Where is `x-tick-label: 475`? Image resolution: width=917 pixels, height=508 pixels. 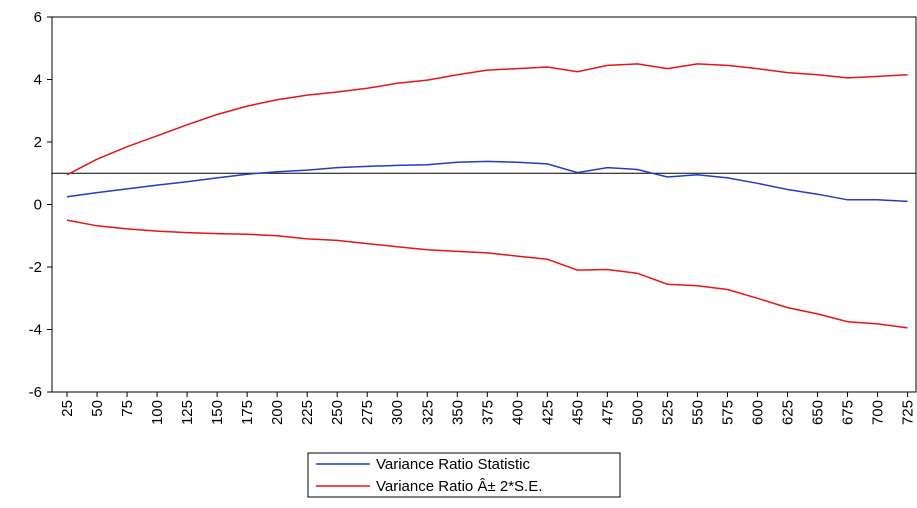 x-tick-label: 475 is located at coordinates (607, 412).